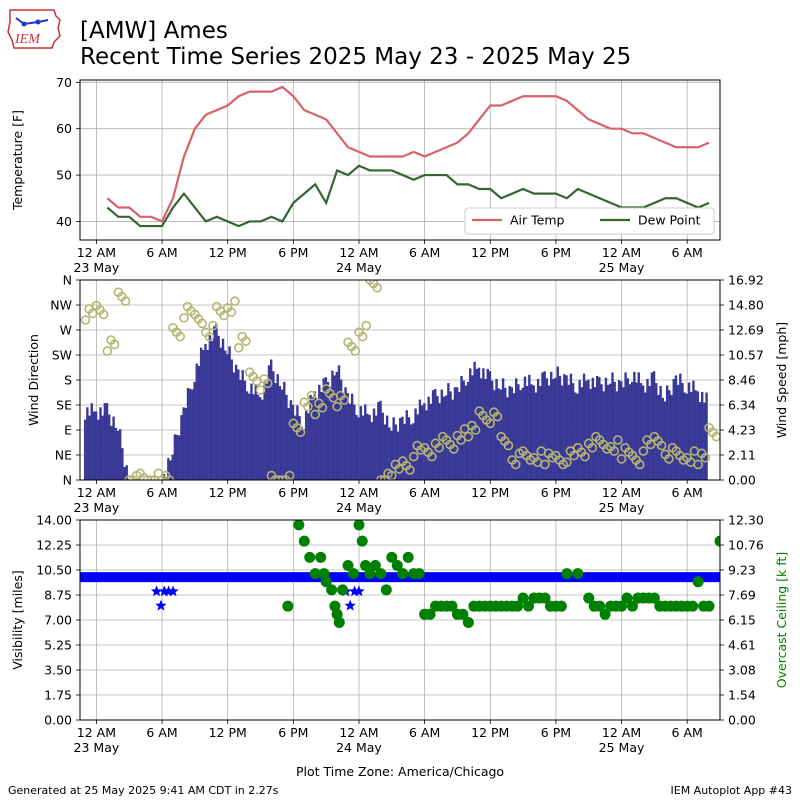 The image size is (800, 800). What do you see at coordinates (408, 154) in the screenshot?
I see `air-temp-line` at bounding box center [408, 154].